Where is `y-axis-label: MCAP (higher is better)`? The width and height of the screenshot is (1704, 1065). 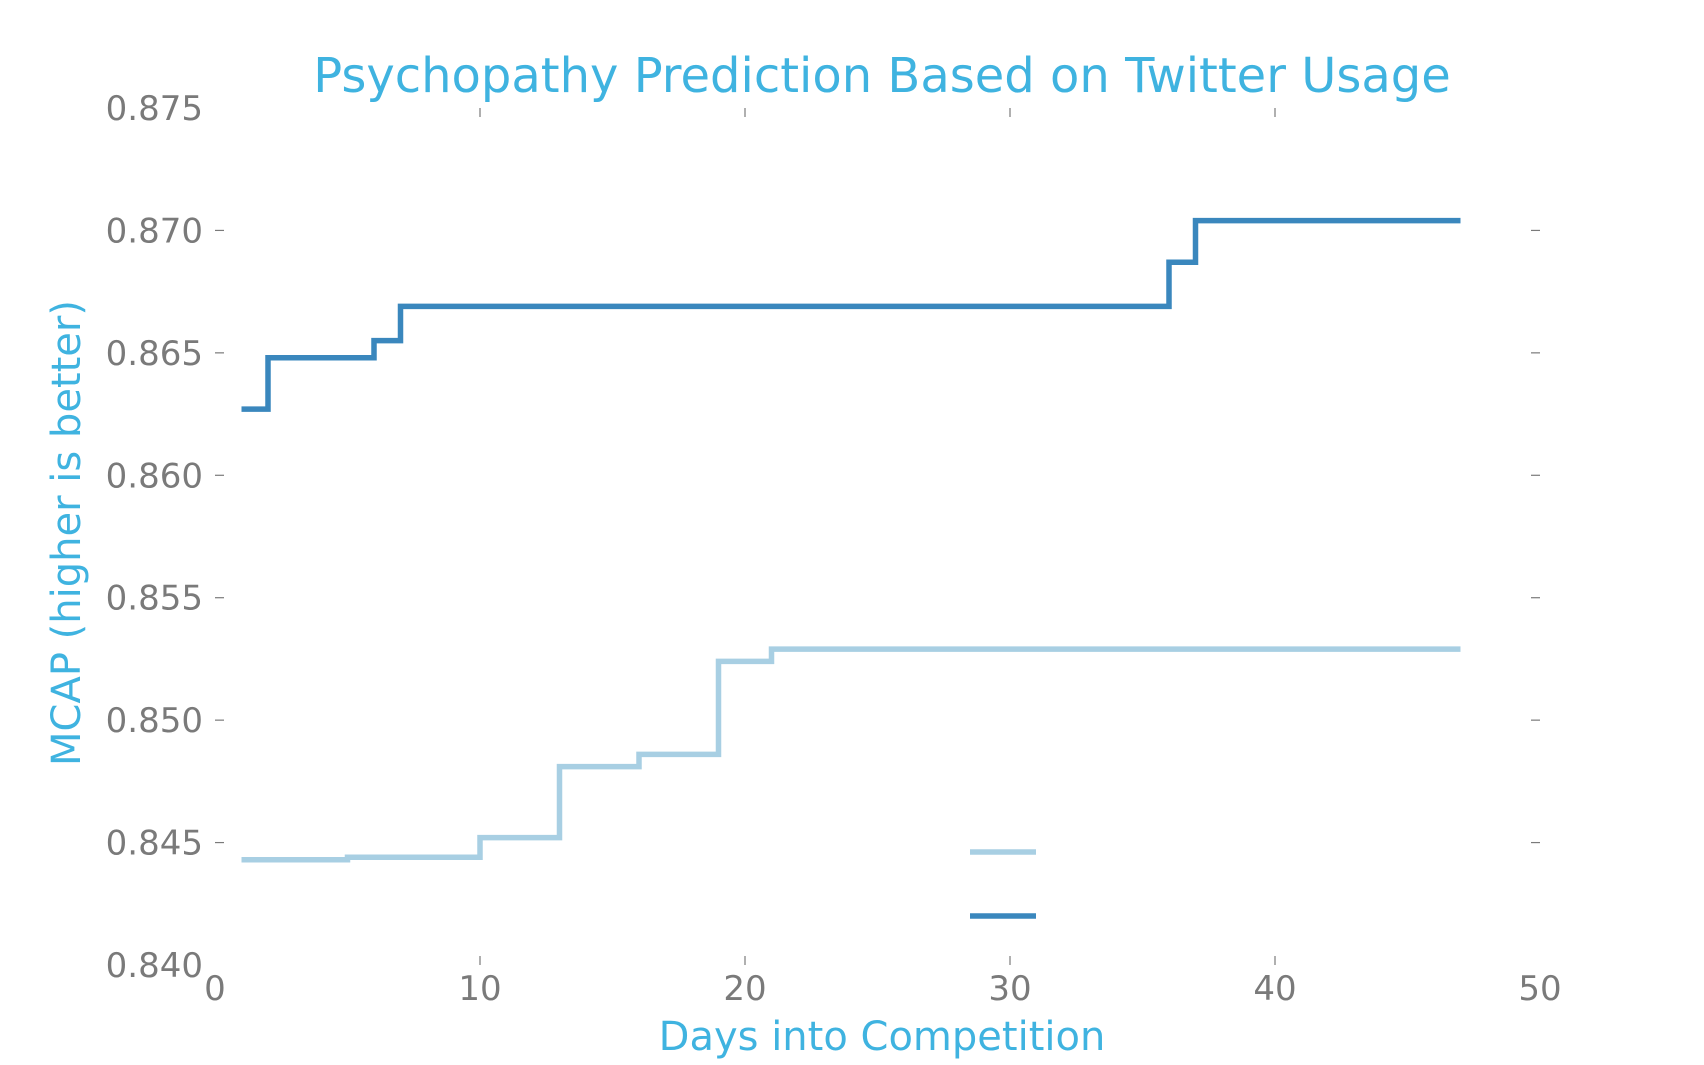
y-axis-label: MCAP (higher is better) is located at coordinates (67, 533).